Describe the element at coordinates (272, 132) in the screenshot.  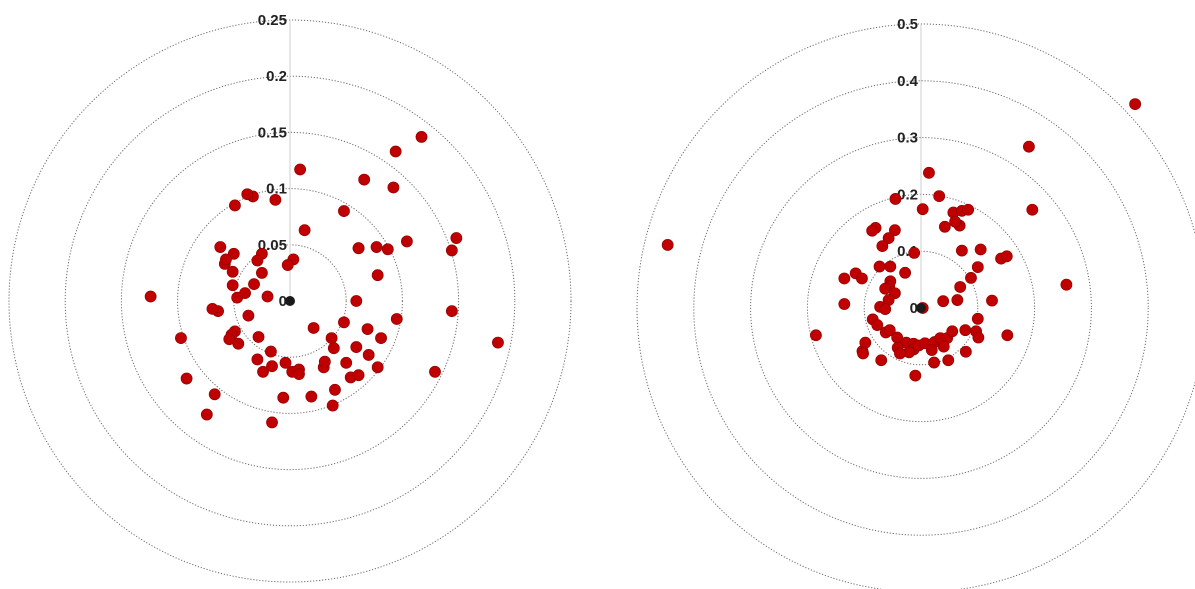
I see `left-tick-label: 0.15` at that location.